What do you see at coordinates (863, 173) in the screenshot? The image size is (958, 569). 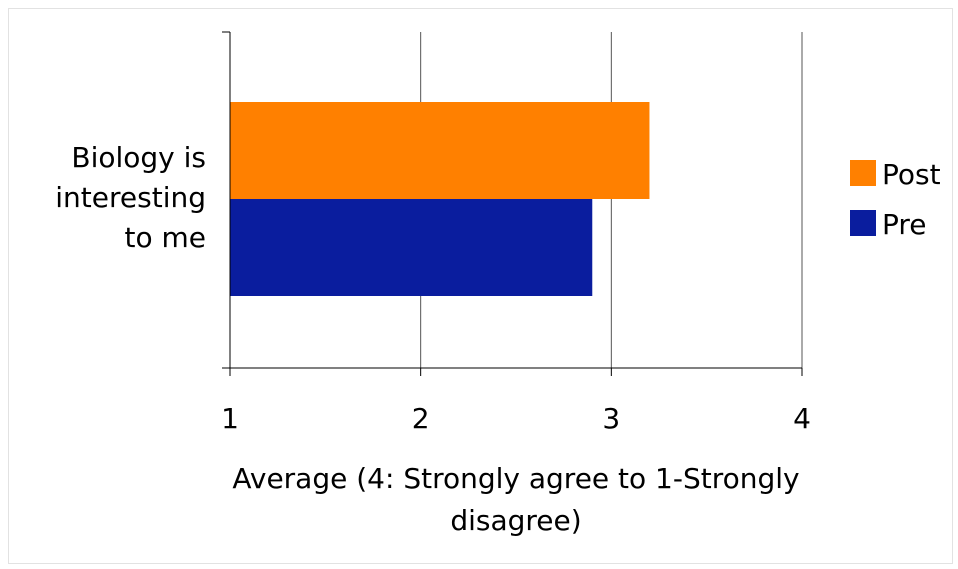 I see `legend-swatch-post` at bounding box center [863, 173].